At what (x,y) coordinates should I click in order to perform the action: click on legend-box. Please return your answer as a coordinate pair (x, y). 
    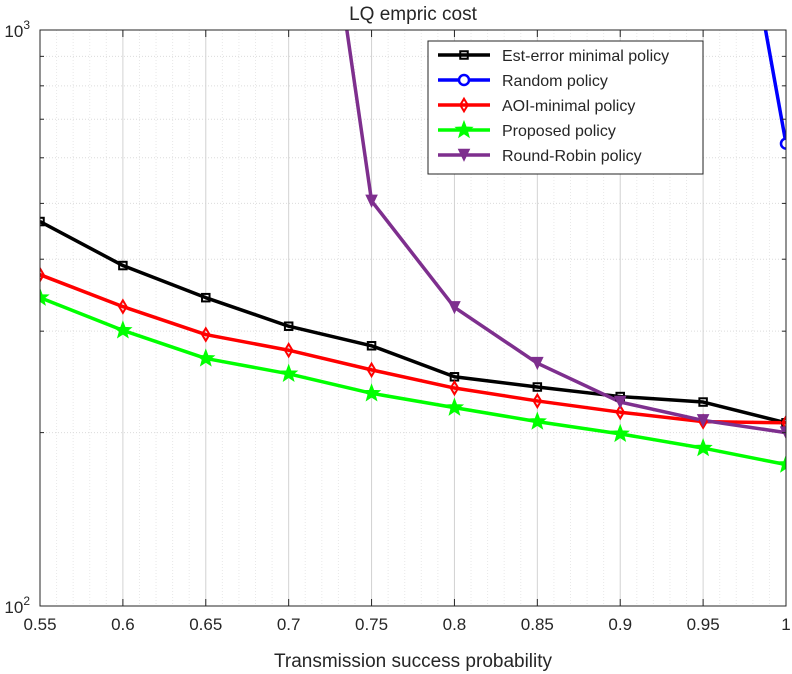
    Looking at the image, I should click on (565, 107).